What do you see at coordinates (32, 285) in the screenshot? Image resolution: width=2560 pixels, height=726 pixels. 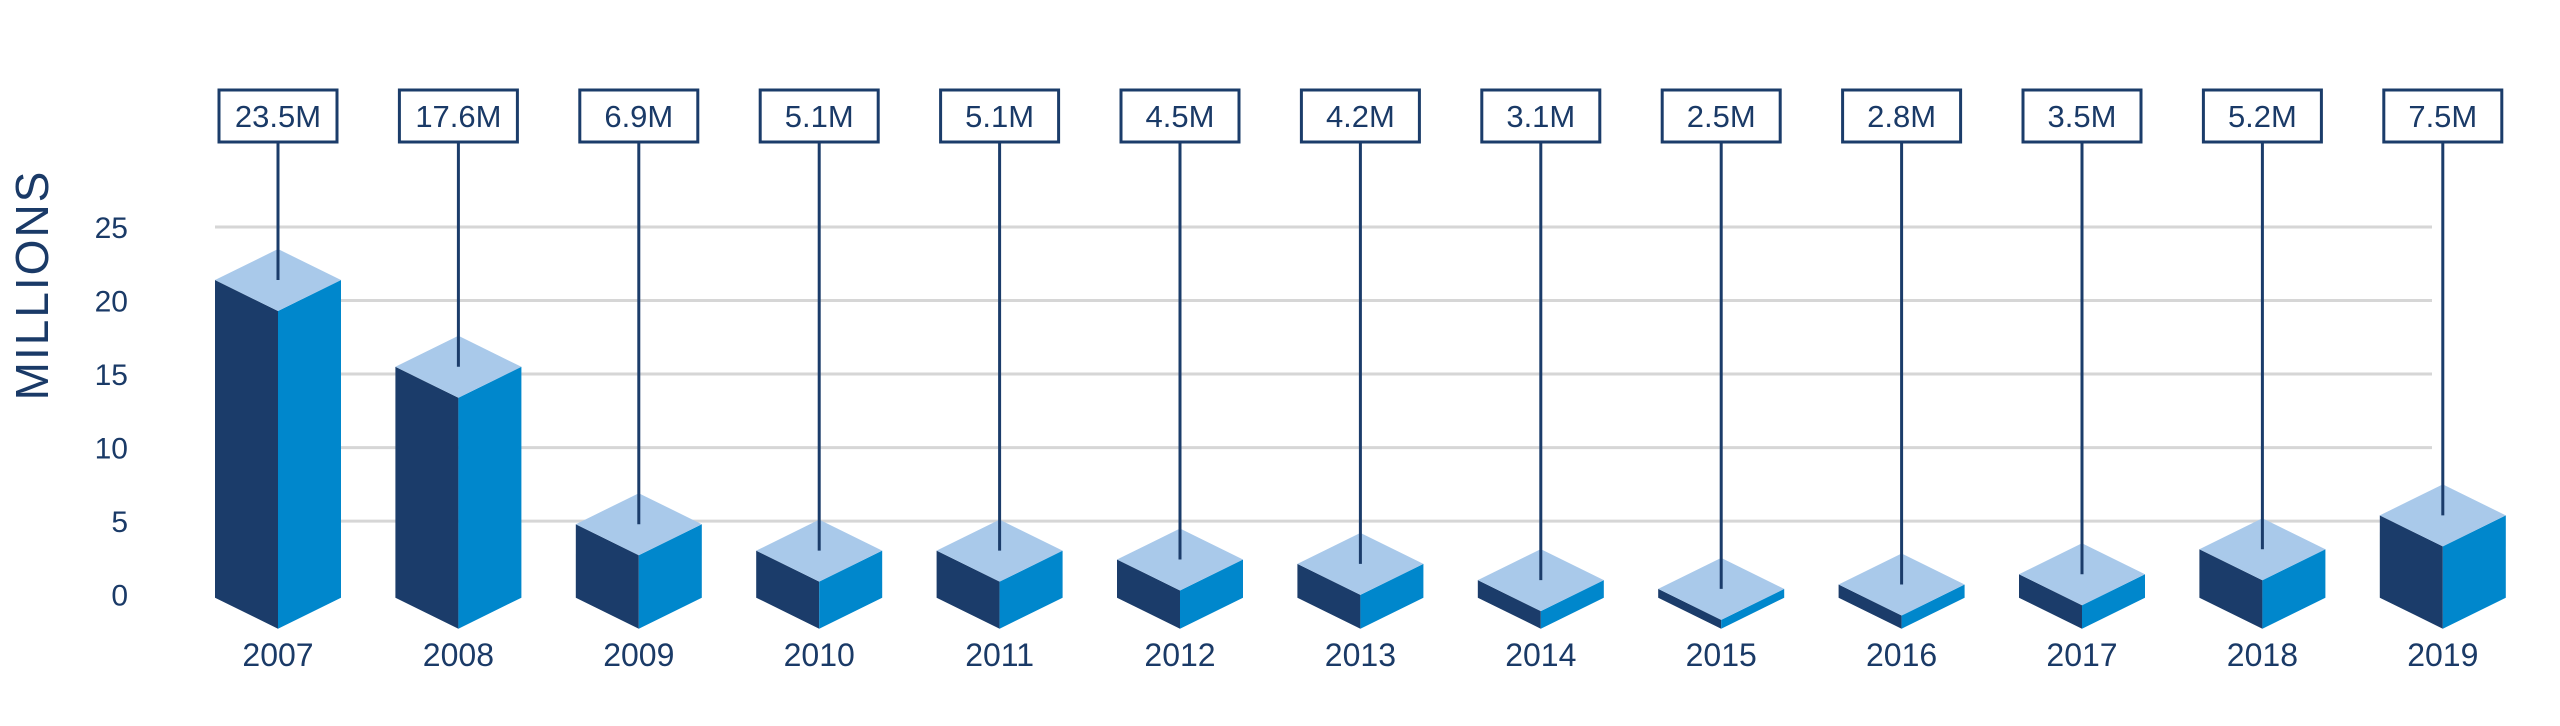 I see `y-axis-title: MILLIONS` at bounding box center [32, 285].